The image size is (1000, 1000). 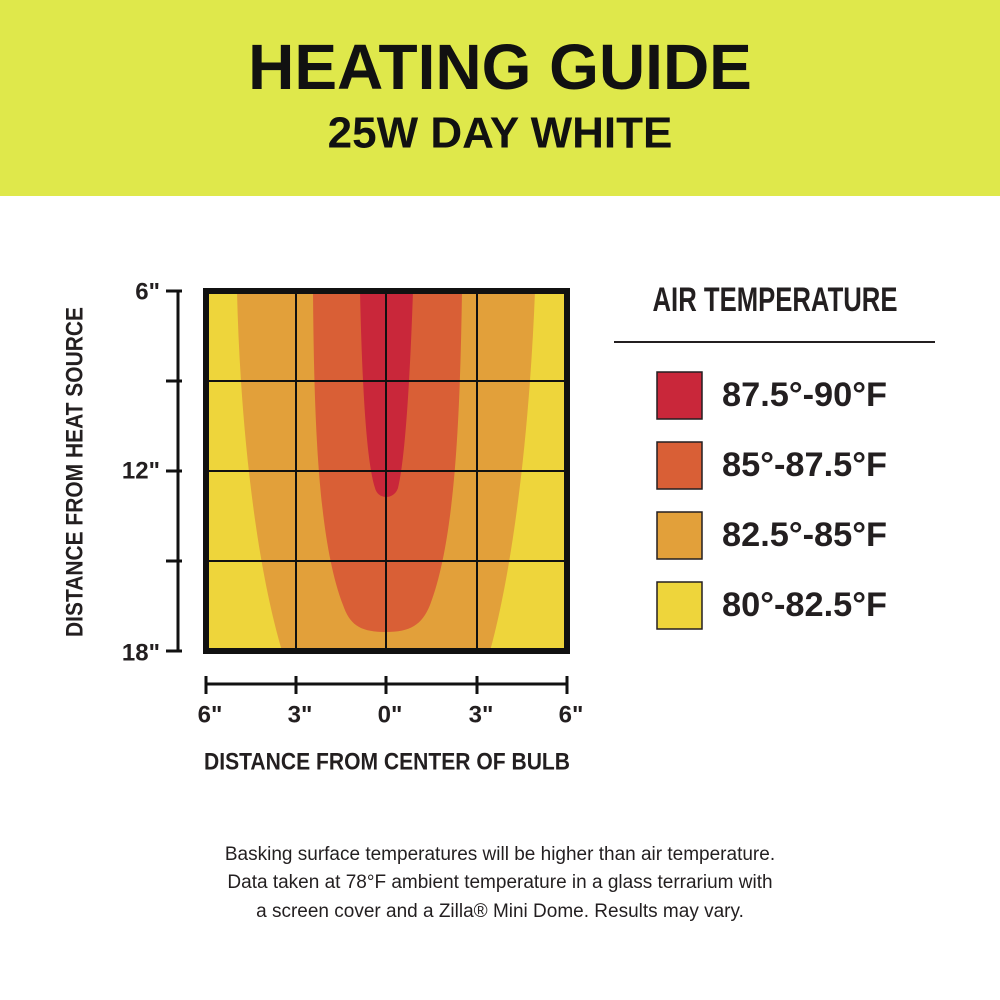 I want to click on grid, so click(x=386, y=471).